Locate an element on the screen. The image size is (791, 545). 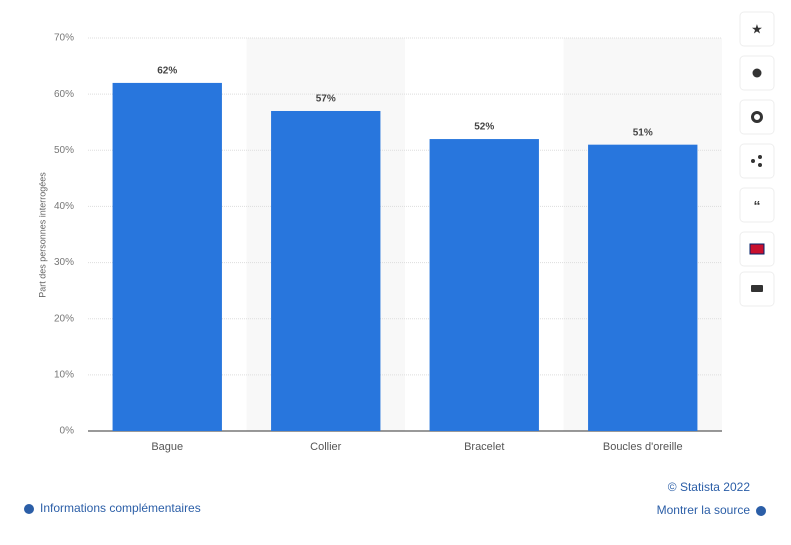
y-tick-label: 60% is located at coordinates (64, 94).